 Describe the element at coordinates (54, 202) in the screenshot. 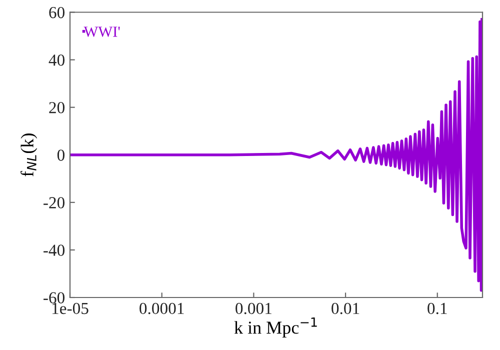

I see `y-tick-label: -20` at that location.